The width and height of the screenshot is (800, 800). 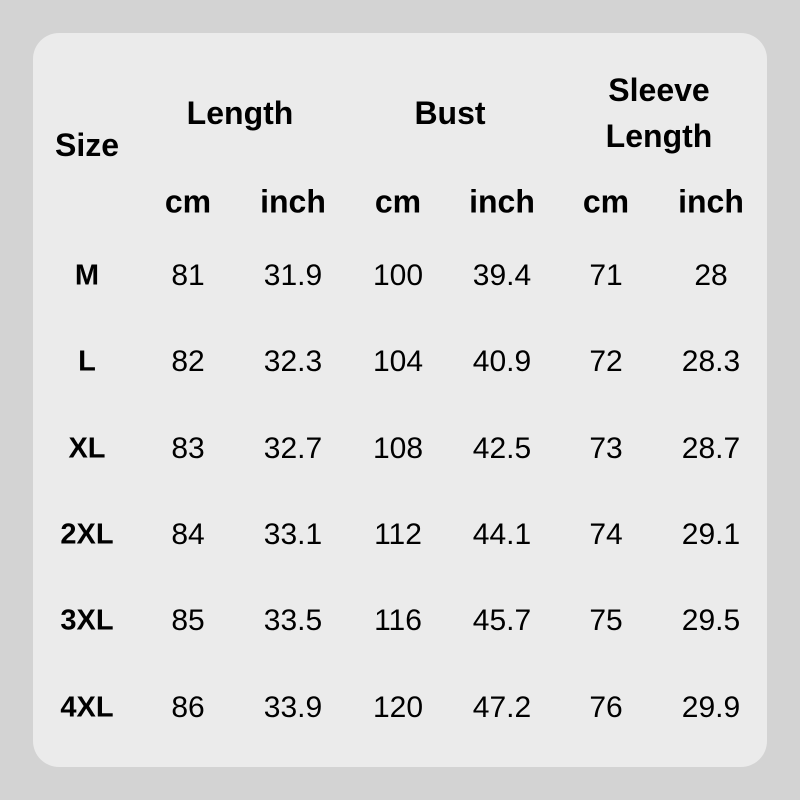 I want to click on table-cell: 84, so click(x=188, y=534).